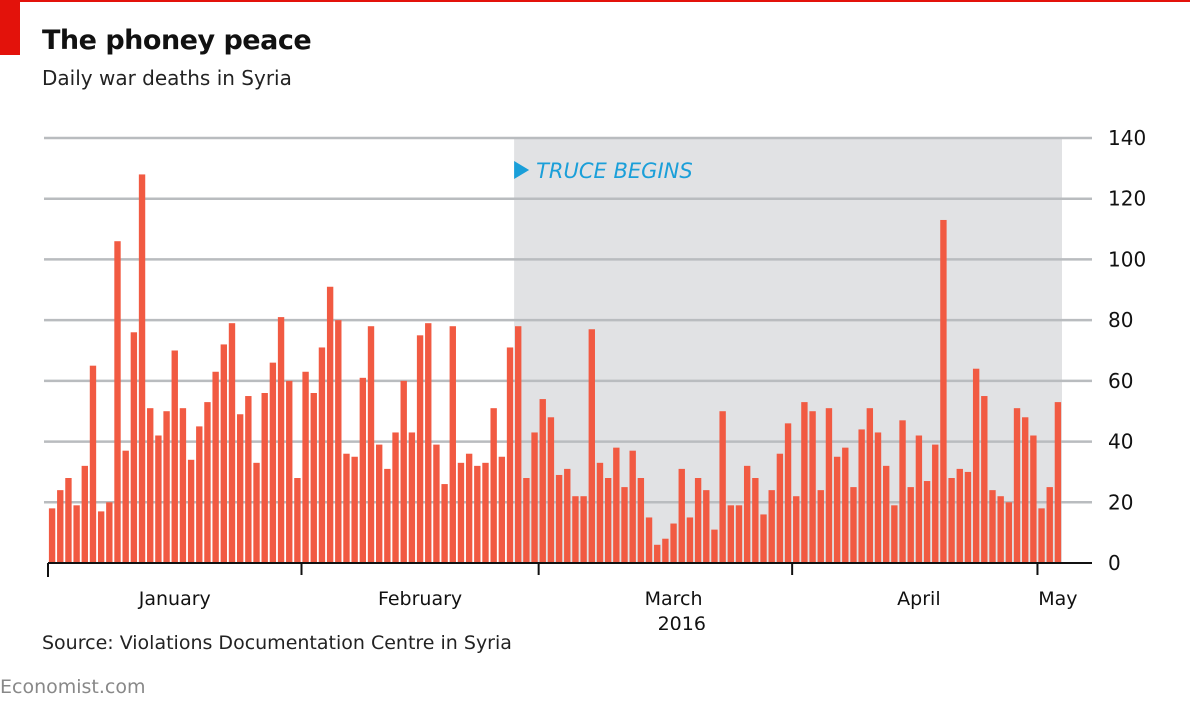 The height and width of the screenshot is (706, 1190). What do you see at coordinates (1127, 350) in the screenshot?
I see `y-tick-labels: 0 20 40 60 80 100 120 140` at bounding box center [1127, 350].